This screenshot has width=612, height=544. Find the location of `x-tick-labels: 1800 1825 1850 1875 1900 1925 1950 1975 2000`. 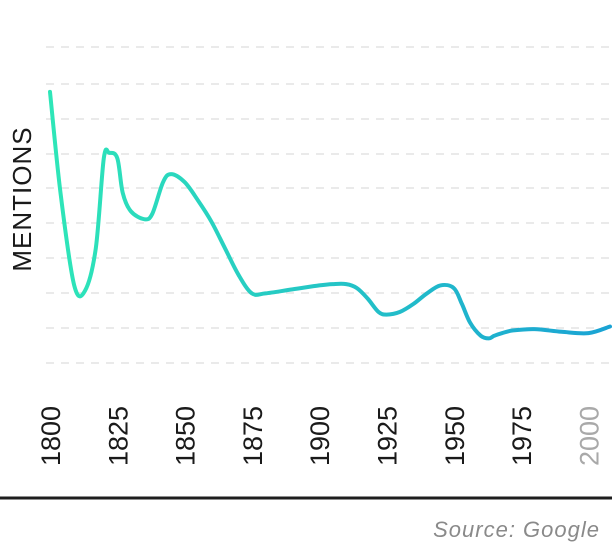

x-tick-labels: 1800 1825 1850 1875 1900 1925 1950 1975 2000 is located at coordinates (320, 436).